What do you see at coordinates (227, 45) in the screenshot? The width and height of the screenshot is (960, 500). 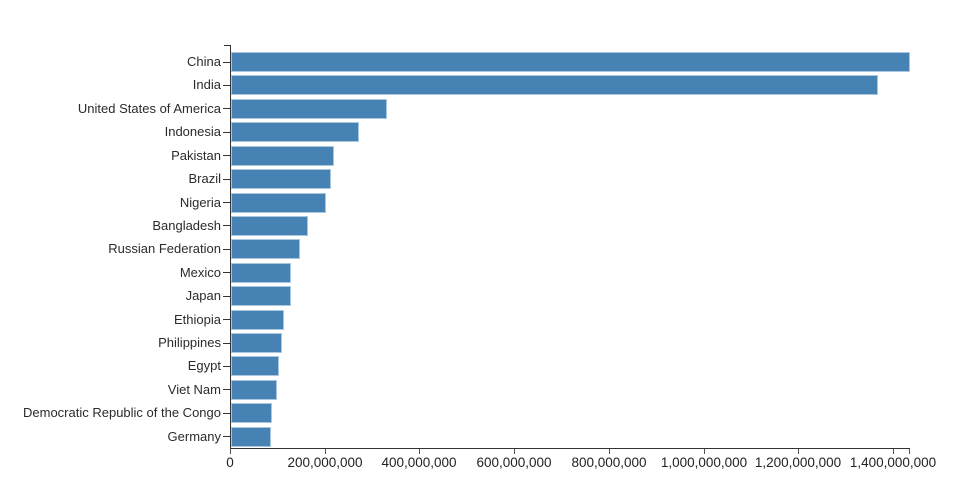 I see `y-axis-outer-tick` at bounding box center [227, 45].